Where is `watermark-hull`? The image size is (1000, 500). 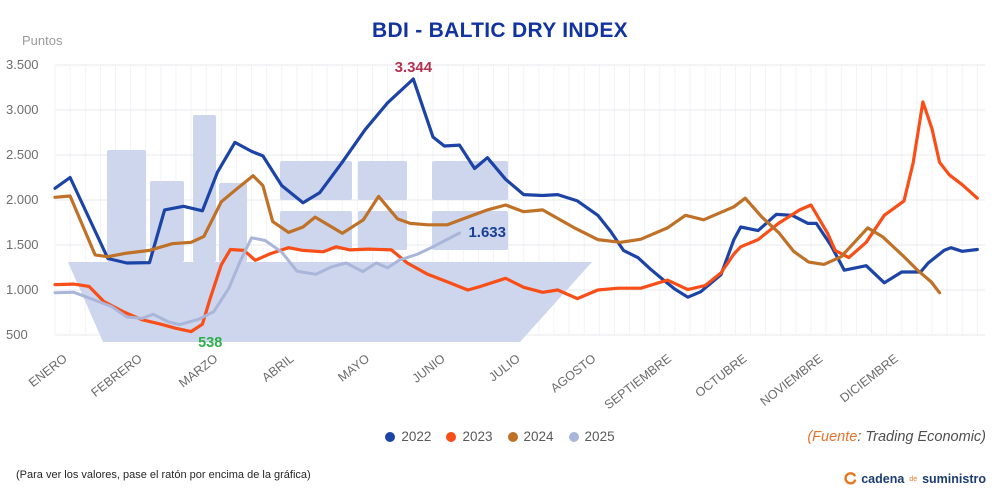 watermark-hull is located at coordinates (330, 302).